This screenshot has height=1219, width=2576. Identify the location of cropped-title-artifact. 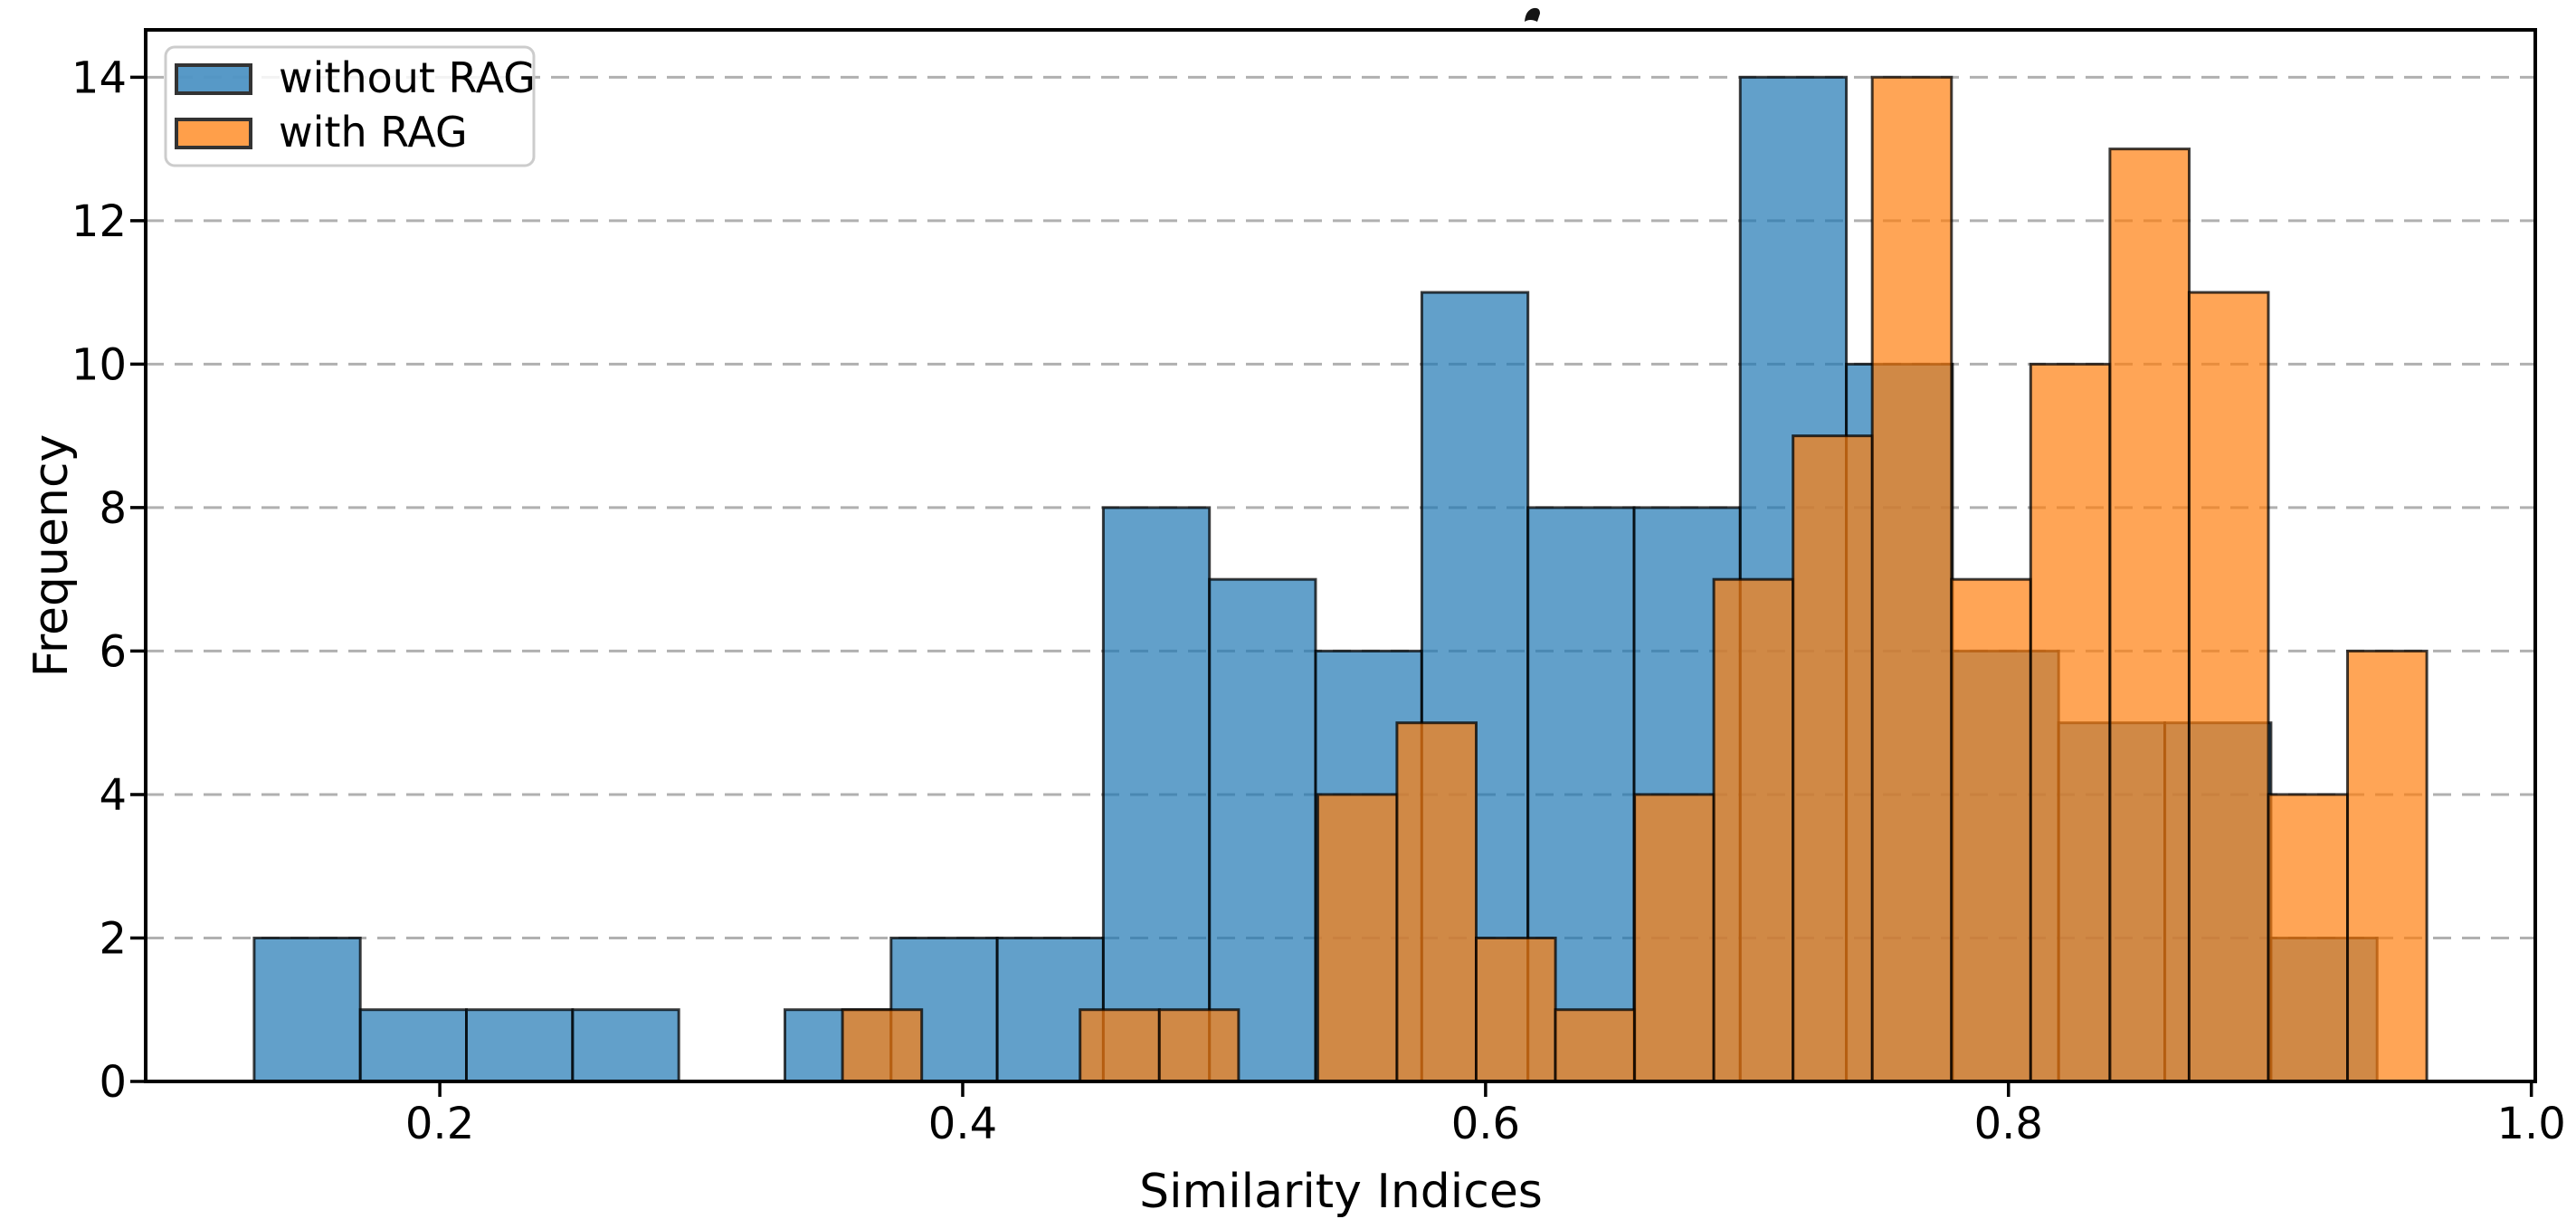
(1532, 14).